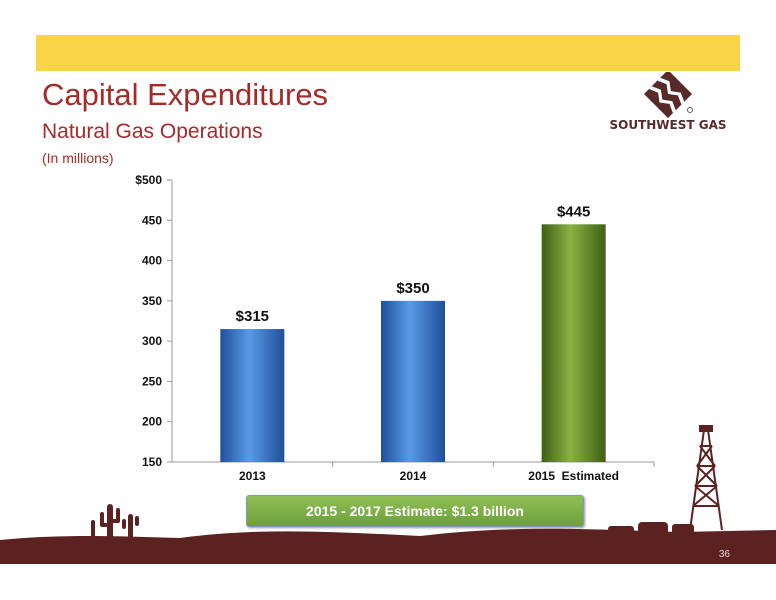  I want to click on cactus-icon, so click(115, 522).